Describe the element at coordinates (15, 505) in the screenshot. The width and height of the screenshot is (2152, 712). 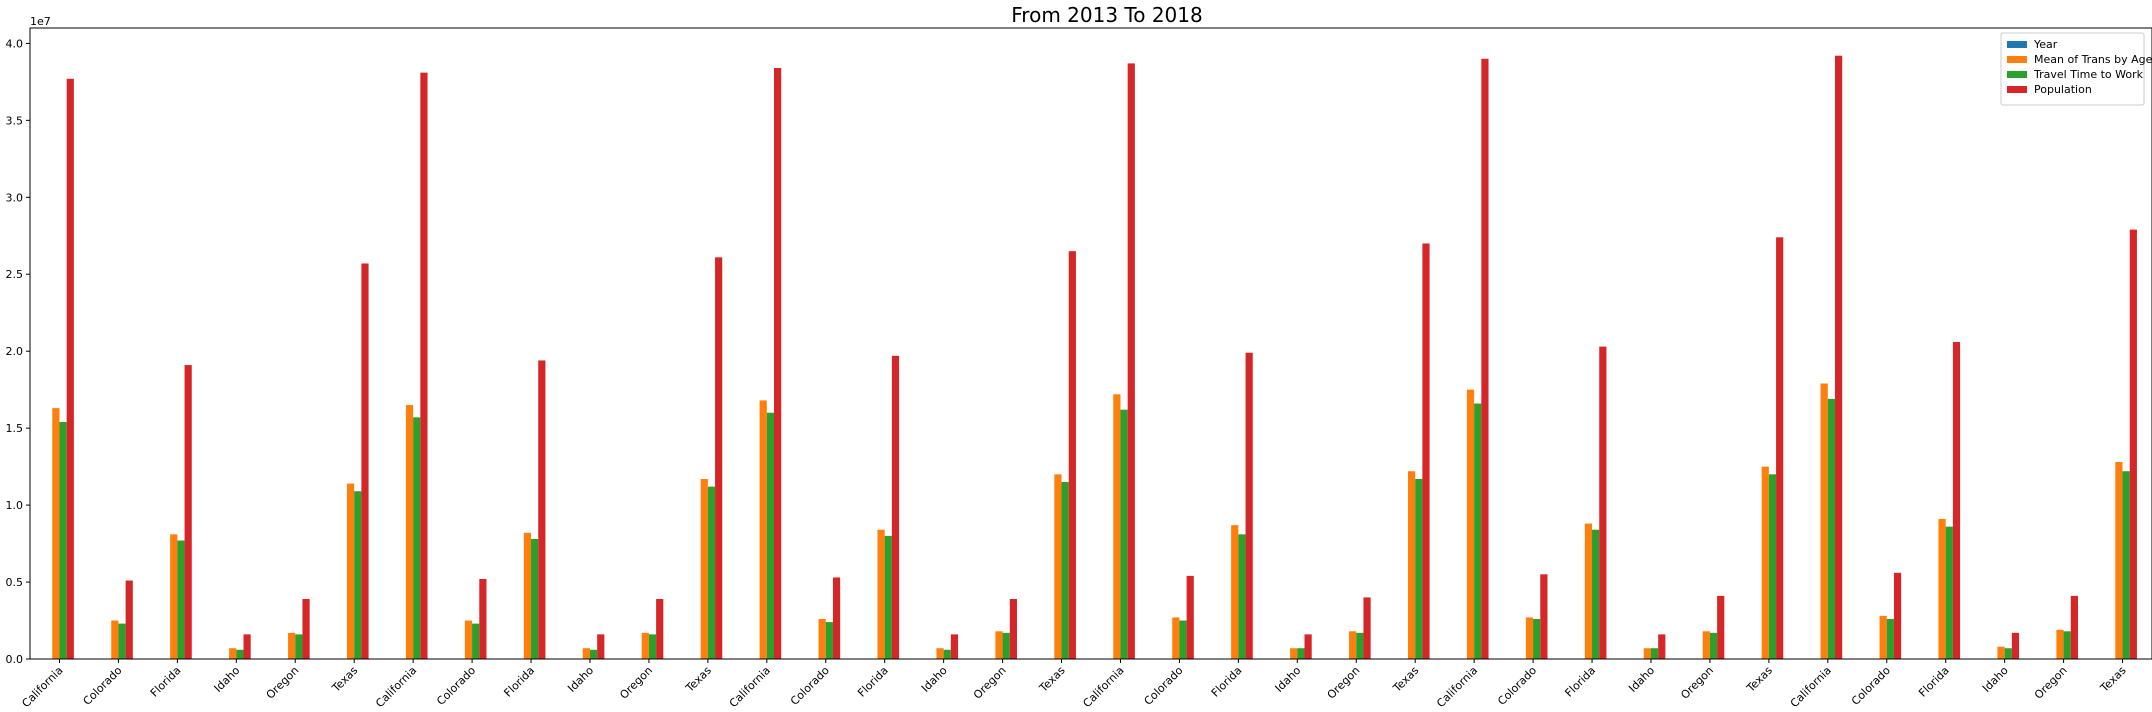
I see `y-tick-label: 1.0` at that location.